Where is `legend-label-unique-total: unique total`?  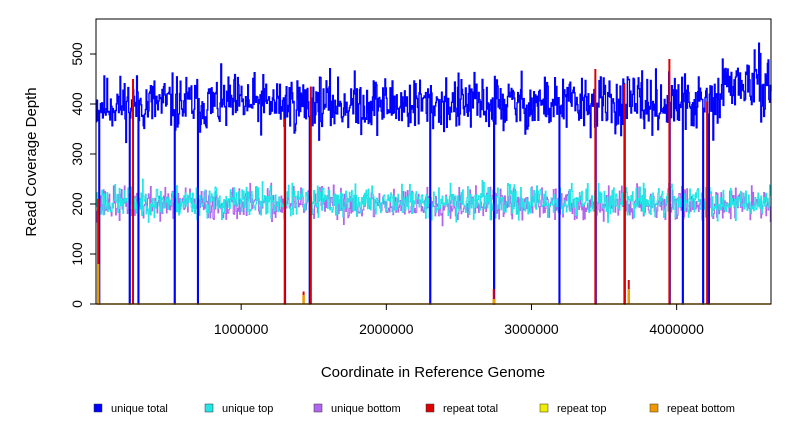
legend-label-unique-total: unique total is located at coordinates (139, 409).